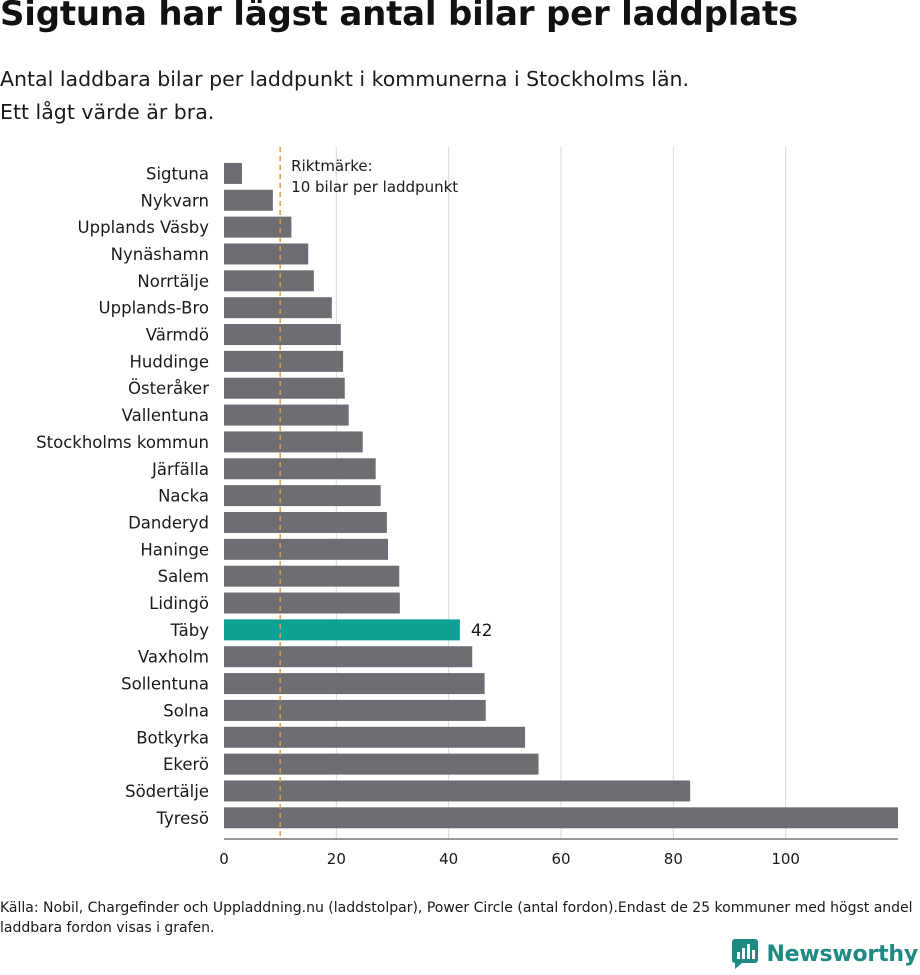 The width and height of the screenshot is (920, 975). Describe the element at coordinates (174, 549) in the screenshot. I see `category-label: Haninge` at that location.